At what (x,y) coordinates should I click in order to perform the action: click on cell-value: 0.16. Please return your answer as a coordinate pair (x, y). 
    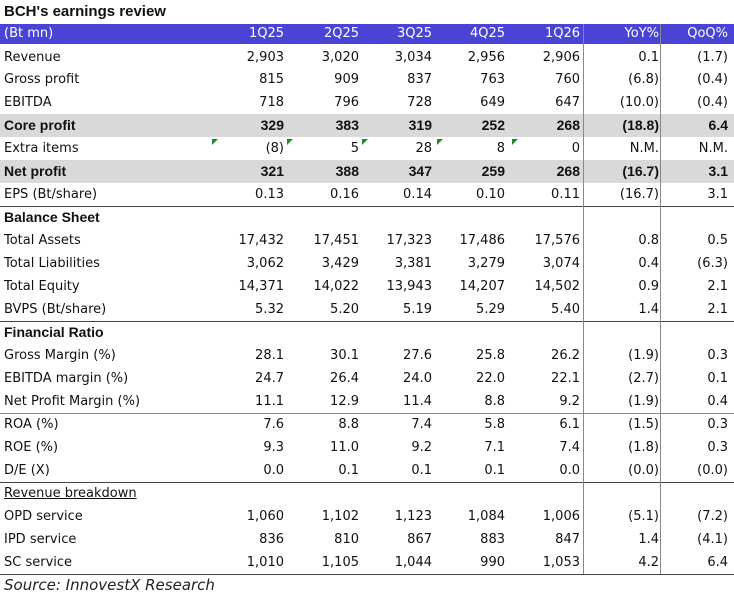
    Looking at the image, I should click on (344, 194).